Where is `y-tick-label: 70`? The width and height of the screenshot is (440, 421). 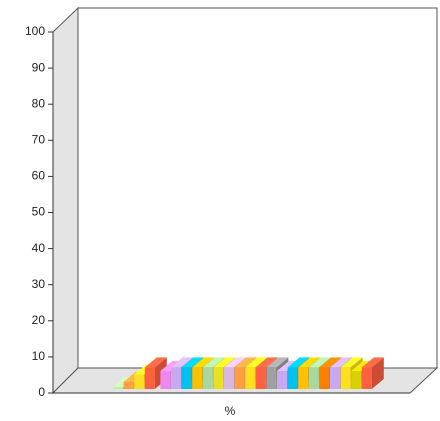 y-tick-label: 70 is located at coordinates (39, 139).